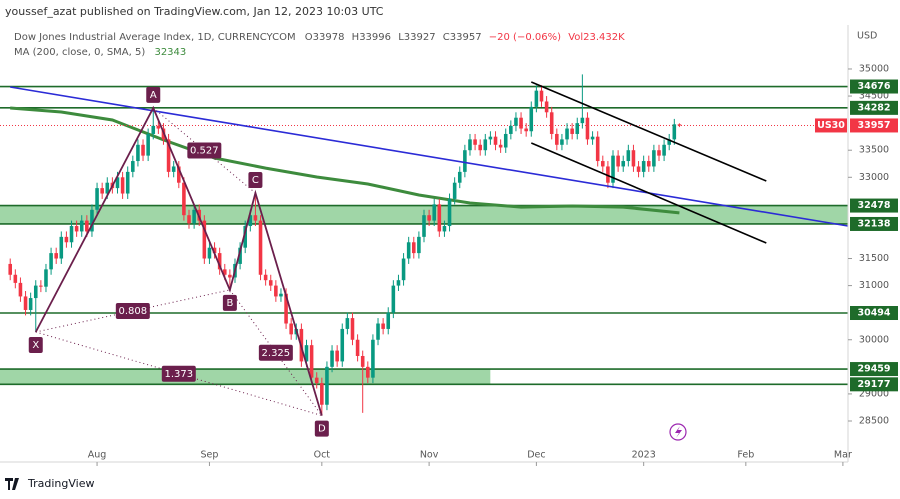 This screenshot has height=499, width=900. What do you see at coordinates (170, 52) in the screenshot?
I see `ma-value: 32343` at bounding box center [170, 52].